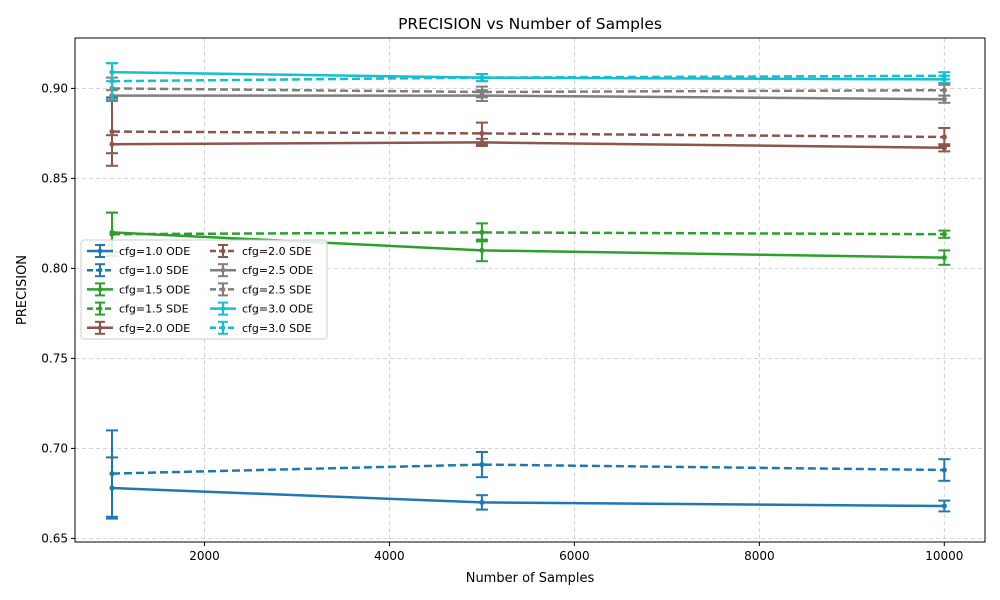 Image resolution: width=1000 pixels, height=600 pixels. I want to click on legend-label: cfg=2.0 SDE, so click(277, 251).